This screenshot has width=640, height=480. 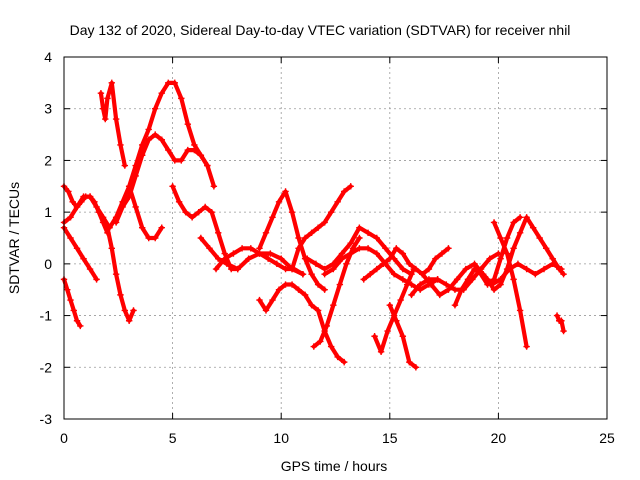 I want to click on y-tick-label: -1, so click(x=46, y=316).